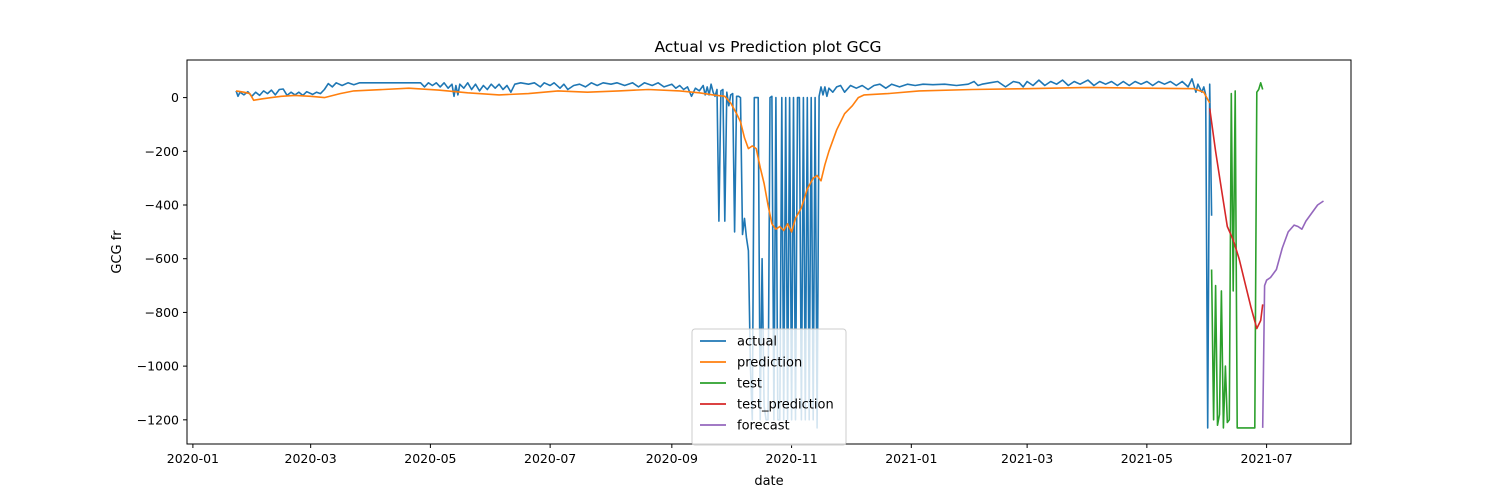 Image resolution: width=1500 pixels, height=500 pixels. What do you see at coordinates (193, 458) in the screenshot?
I see `x-tick-label: 2020-01` at bounding box center [193, 458].